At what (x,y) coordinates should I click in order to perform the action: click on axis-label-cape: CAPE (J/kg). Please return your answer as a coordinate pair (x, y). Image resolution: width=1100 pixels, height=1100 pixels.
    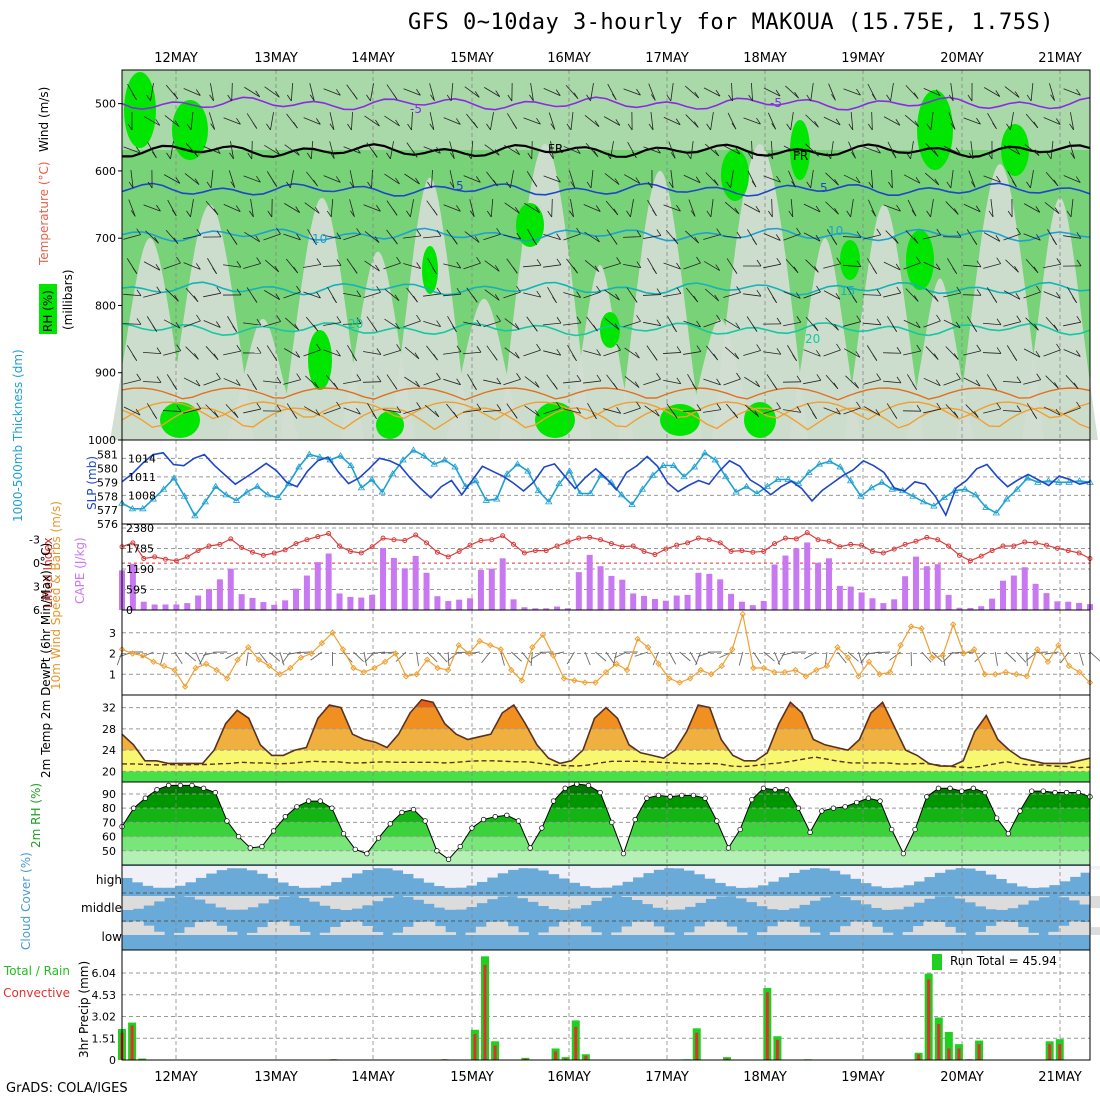
    Looking at the image, I should click on (80, 570).